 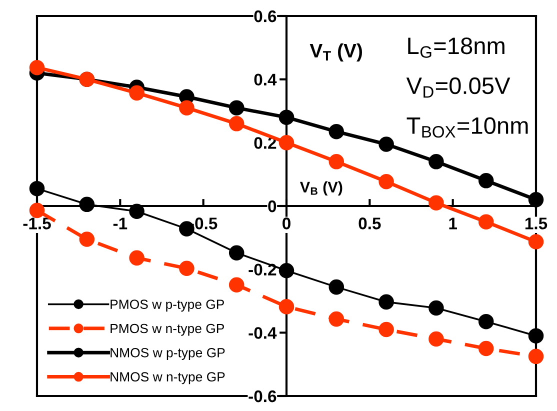 I want to click on x-axis-title: V$_{B}$ (V), so click(x=321, y=188).